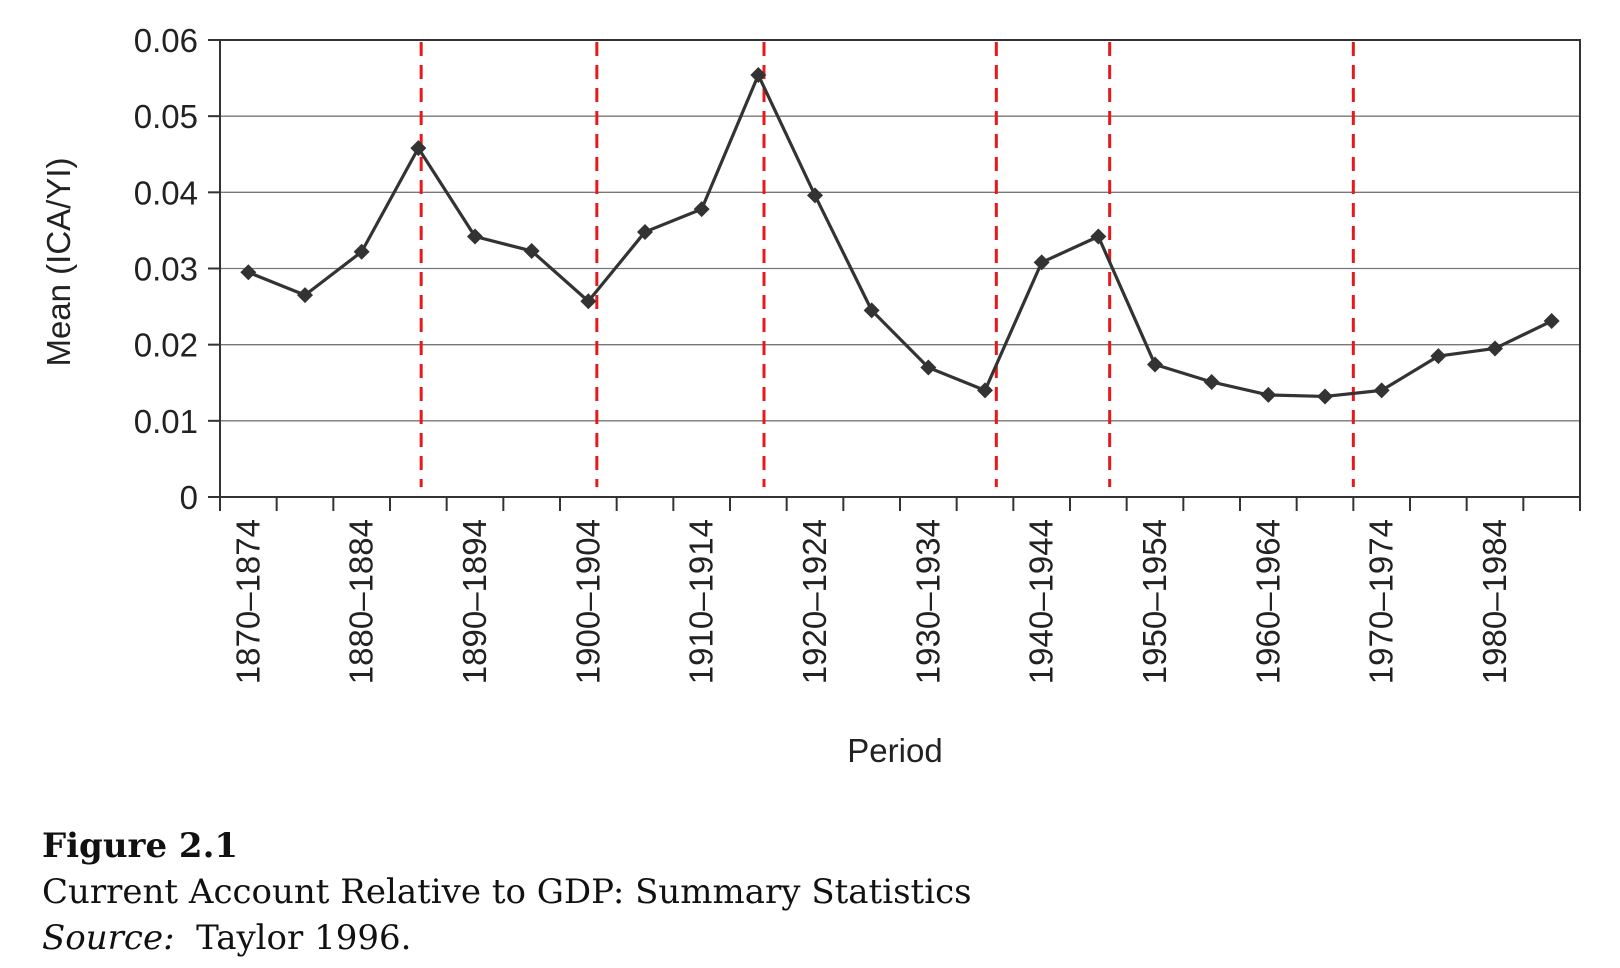 This screenshot has height=968, width=1620. Describe the element at coordinates (166, 192) in the screenshot. I see `y-tick-label: 0.04` at that location.